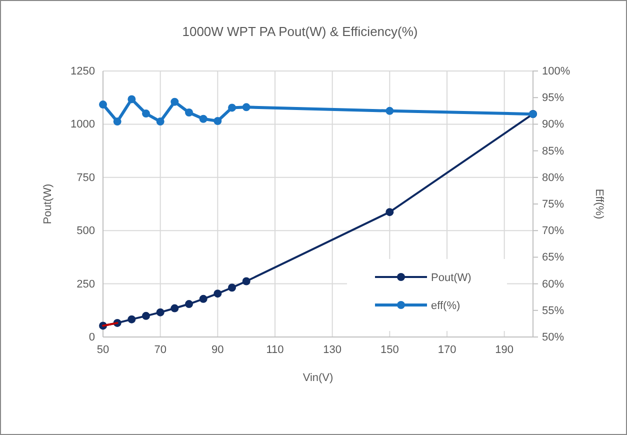 Image resolution: width=627 pixels, height=435 pixels. I want to click on y2-tick-label: 95%, so click(553, 98).